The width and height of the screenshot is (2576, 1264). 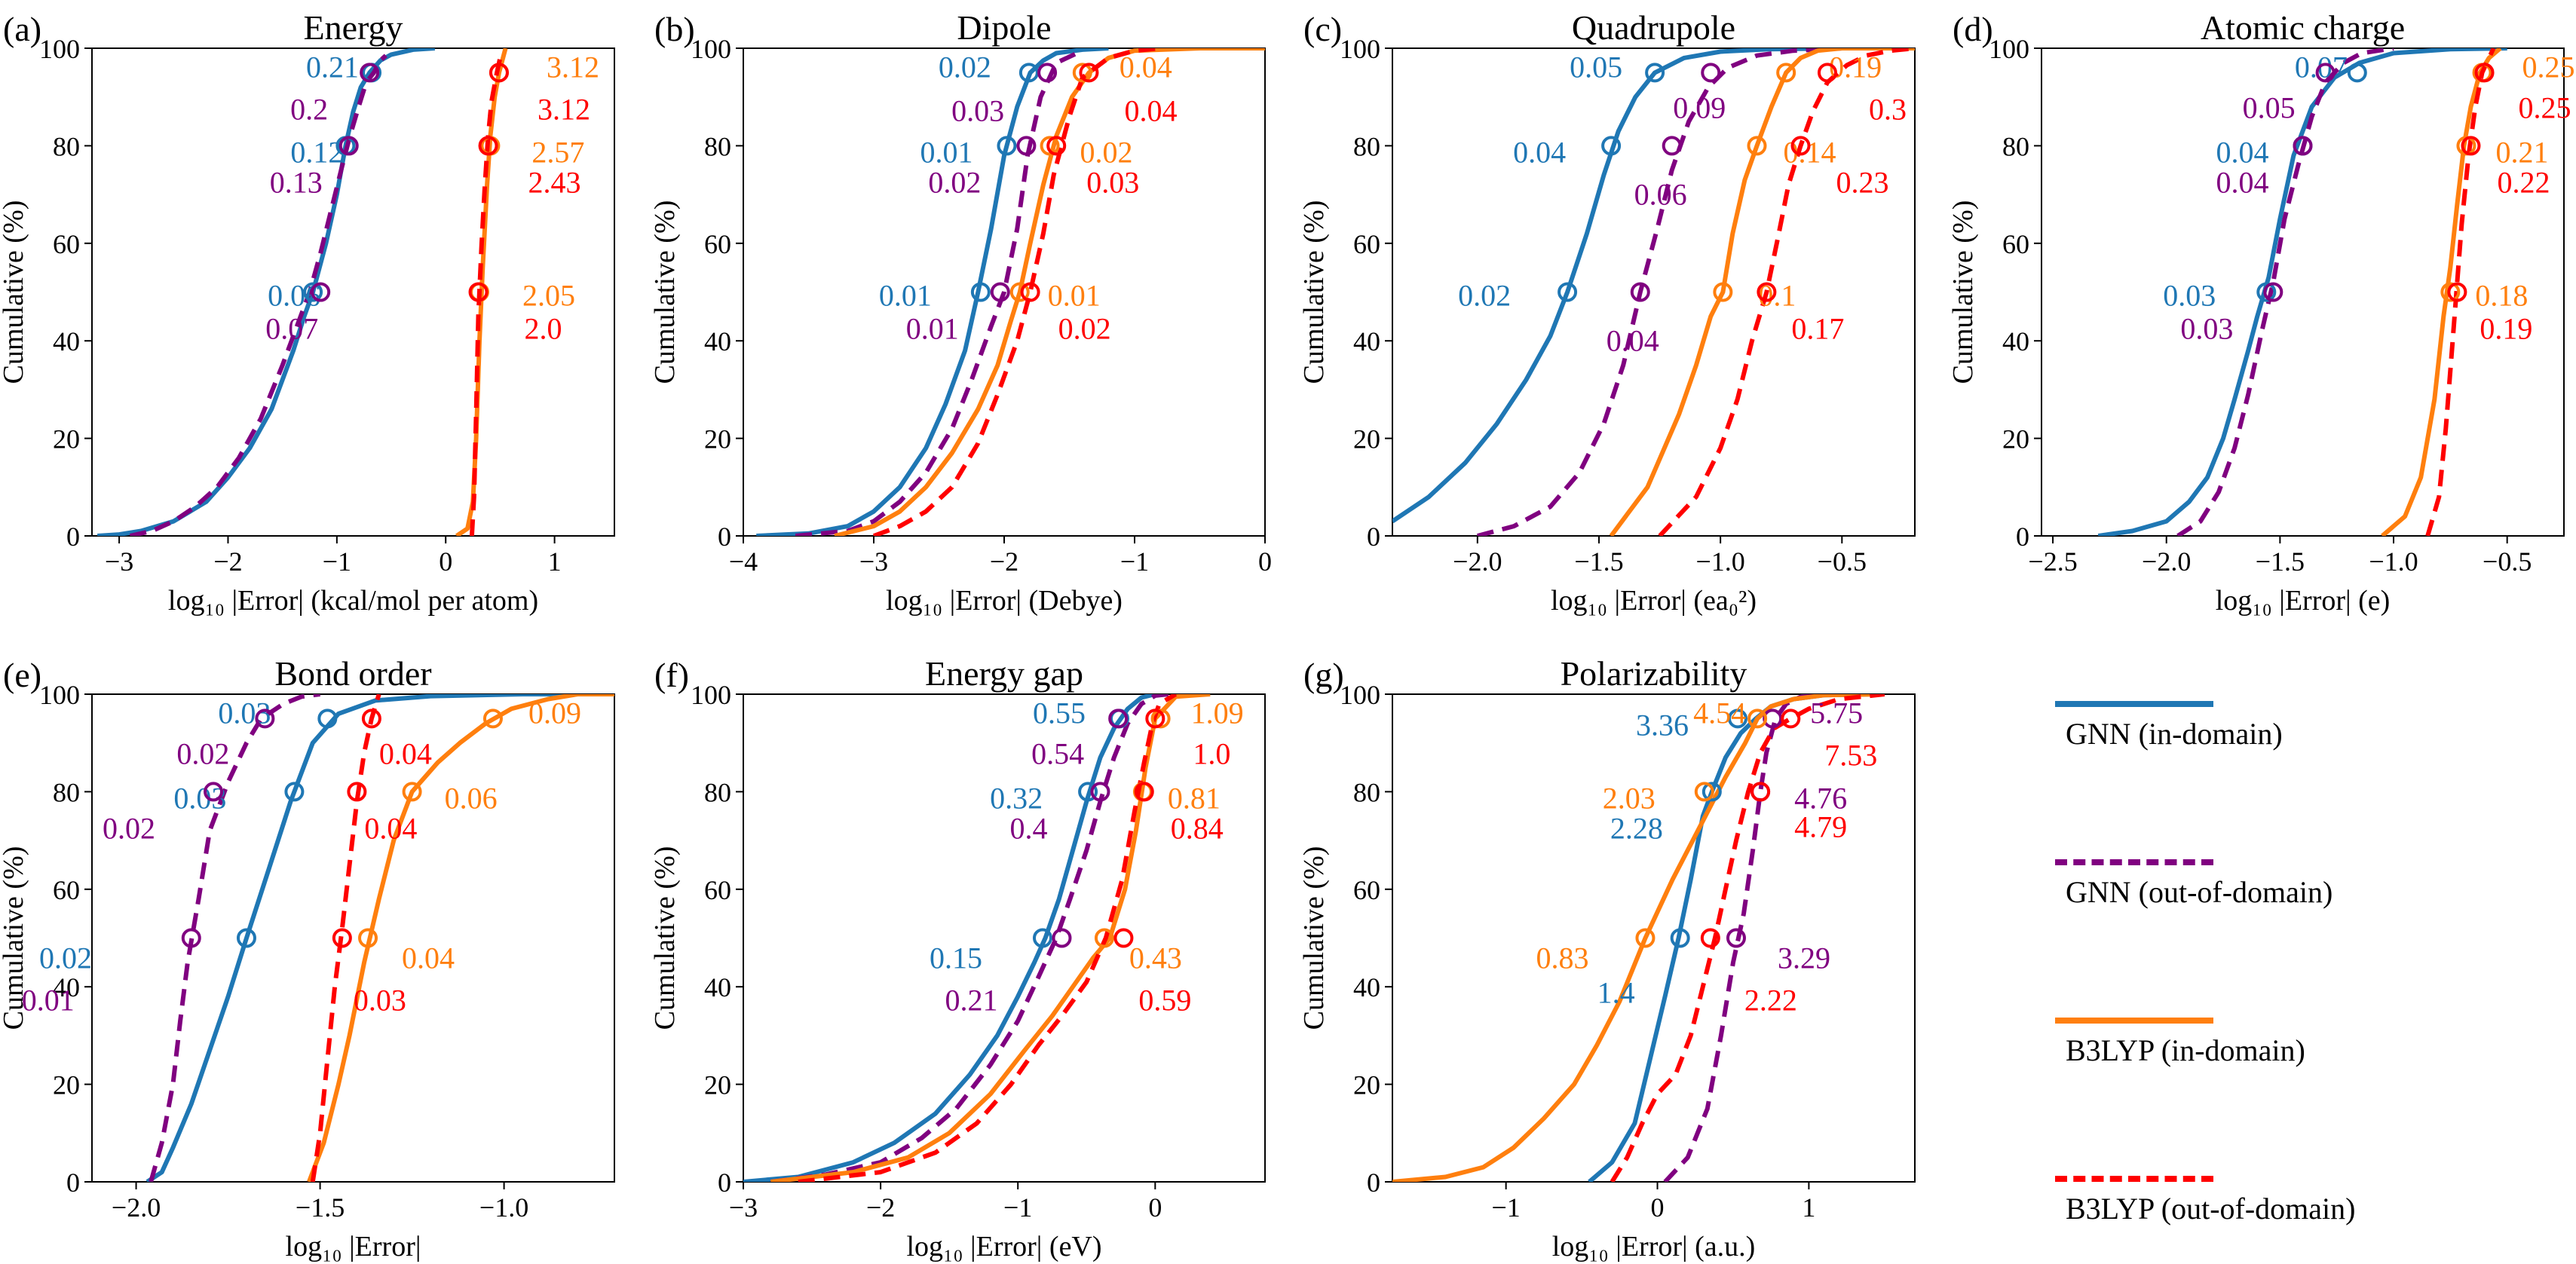 I want to click on data-label-b3-out: 0.04, so click(x=405, y=753).